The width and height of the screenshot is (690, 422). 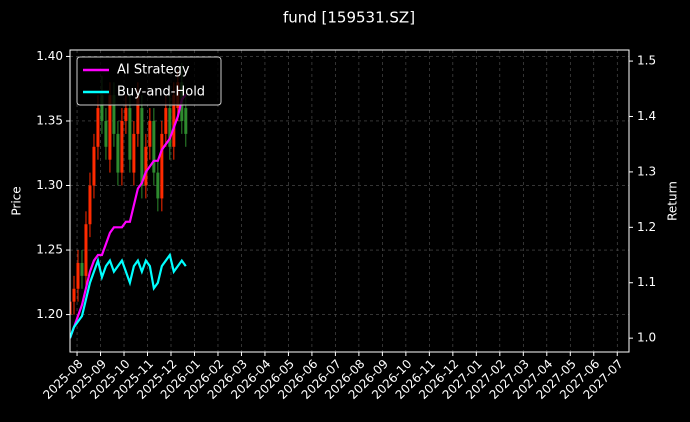 I want to click on y2-tick-label: 1.1, so click(x=646, y=282).